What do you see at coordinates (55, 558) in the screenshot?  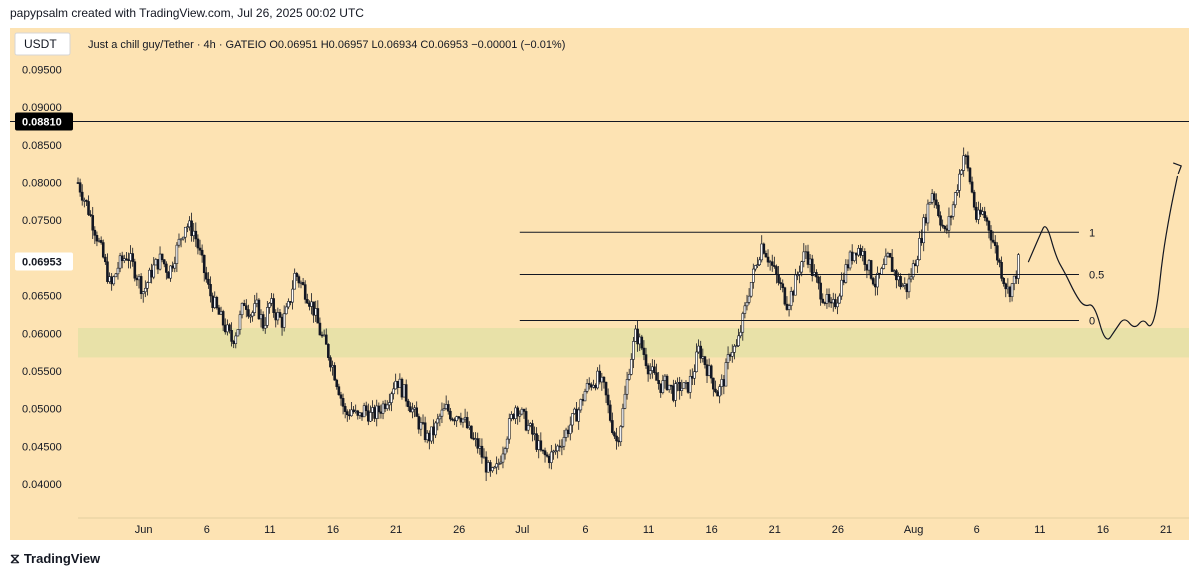 I see `footer-brand: ⧖ TradingView` at bounding box center [55, 558].